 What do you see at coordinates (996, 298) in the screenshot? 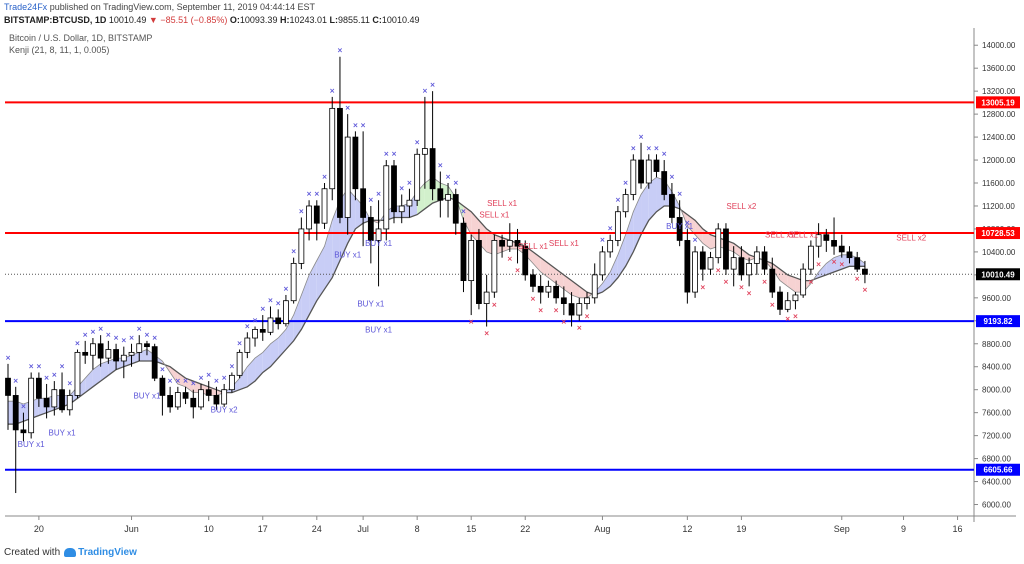
I see `y-tick-label: 9600.00` at bounding box center [996, 298].